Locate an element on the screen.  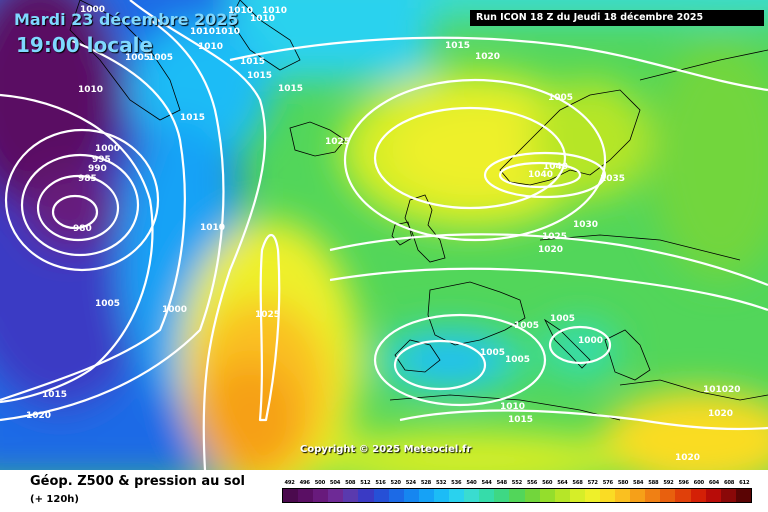
scale-tick-label: 520 is located at coordinates (395, 483).